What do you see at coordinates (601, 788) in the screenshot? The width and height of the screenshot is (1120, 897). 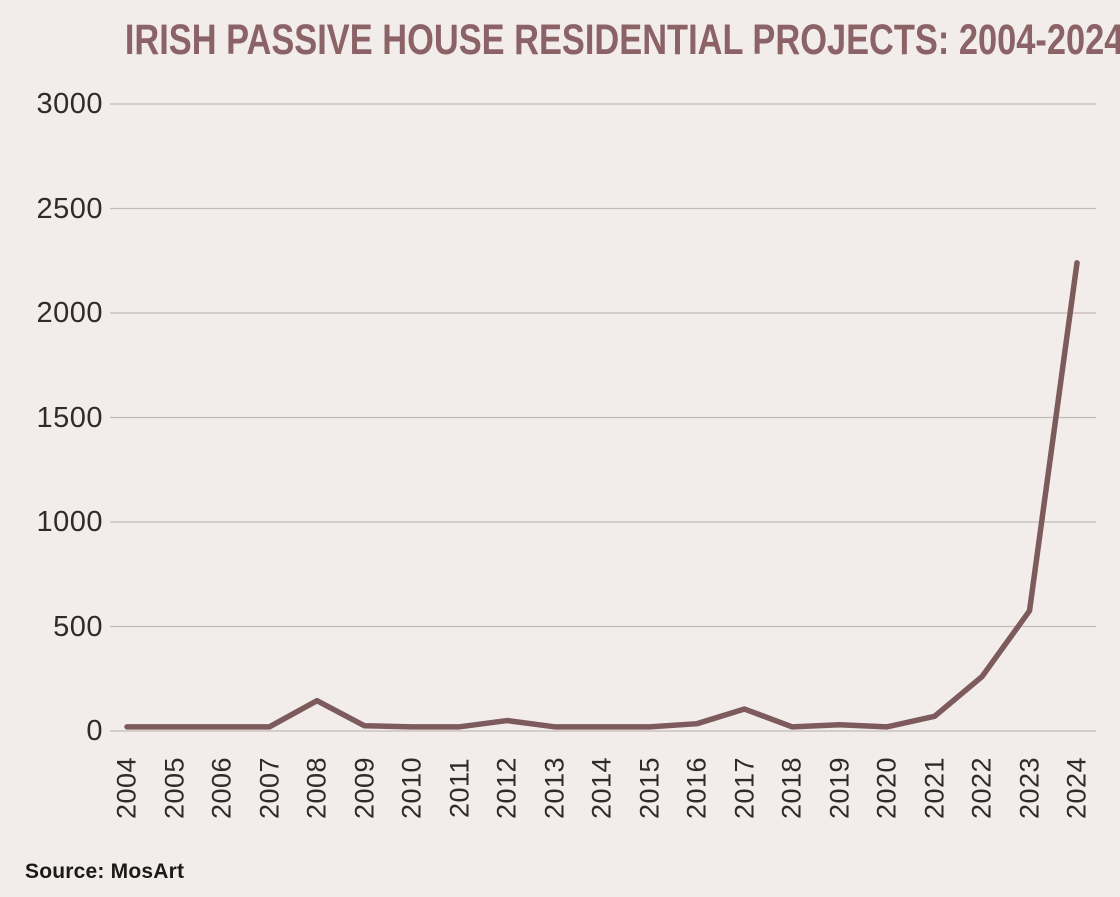 I see `x-tick-label: 2014` at bounding box center [601, 788].